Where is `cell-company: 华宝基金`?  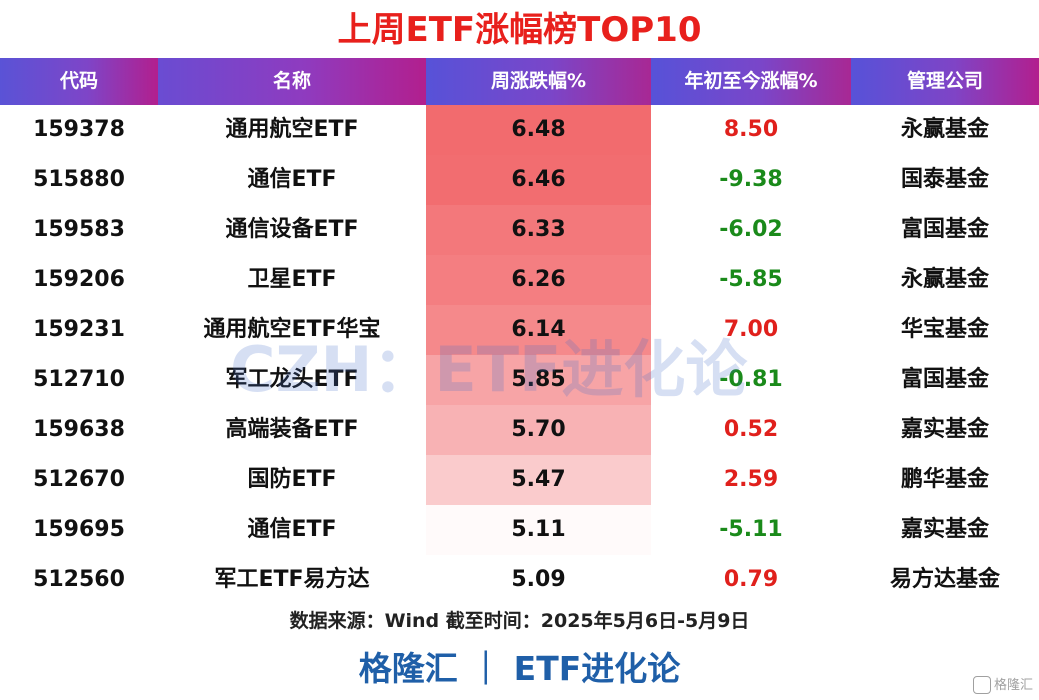 cell-company: 华宝基金 is located at coordinates (944, 329).